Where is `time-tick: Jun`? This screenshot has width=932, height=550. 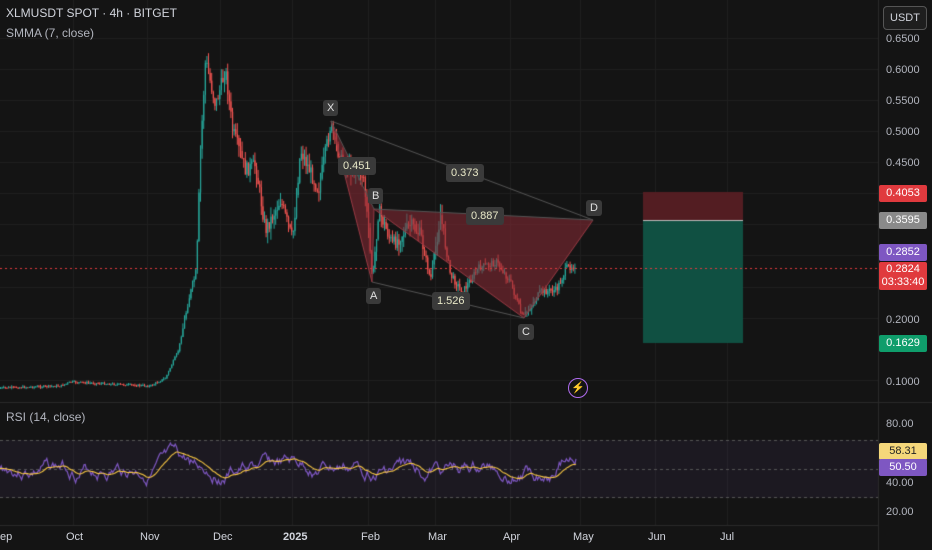 time-tick: Jun is located at coordinates (657, 537).